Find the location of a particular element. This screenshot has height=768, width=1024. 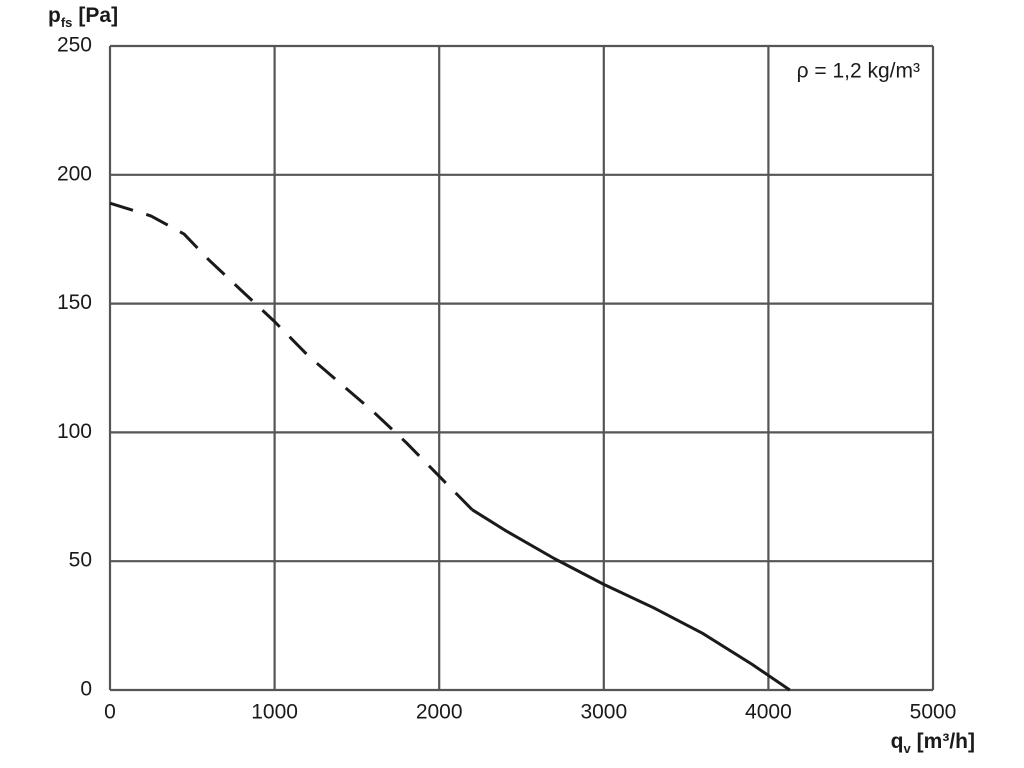

x-label-unit: [m³/h] is located at coordinates (946, 741).